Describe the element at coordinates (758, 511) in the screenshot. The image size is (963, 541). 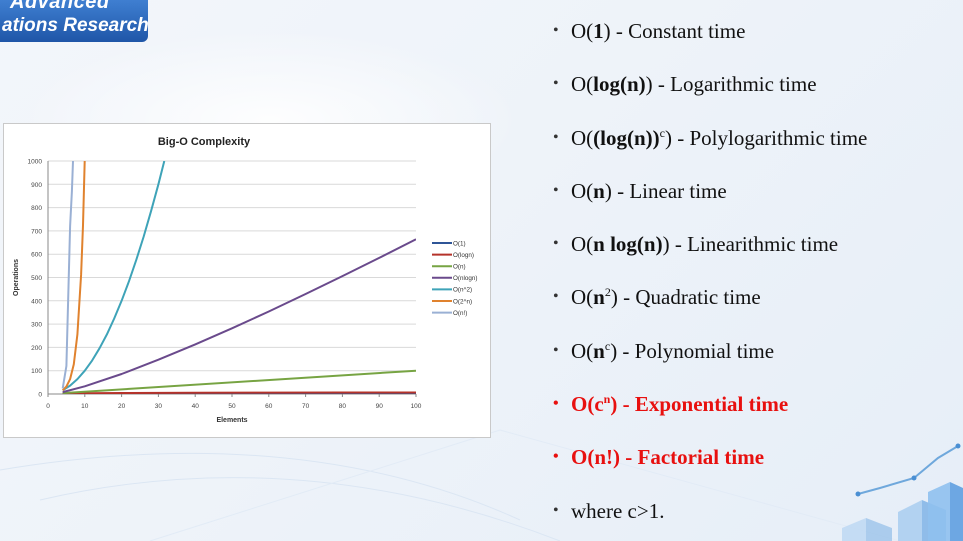
I see `bullet-condition: where c>1.` at that location.